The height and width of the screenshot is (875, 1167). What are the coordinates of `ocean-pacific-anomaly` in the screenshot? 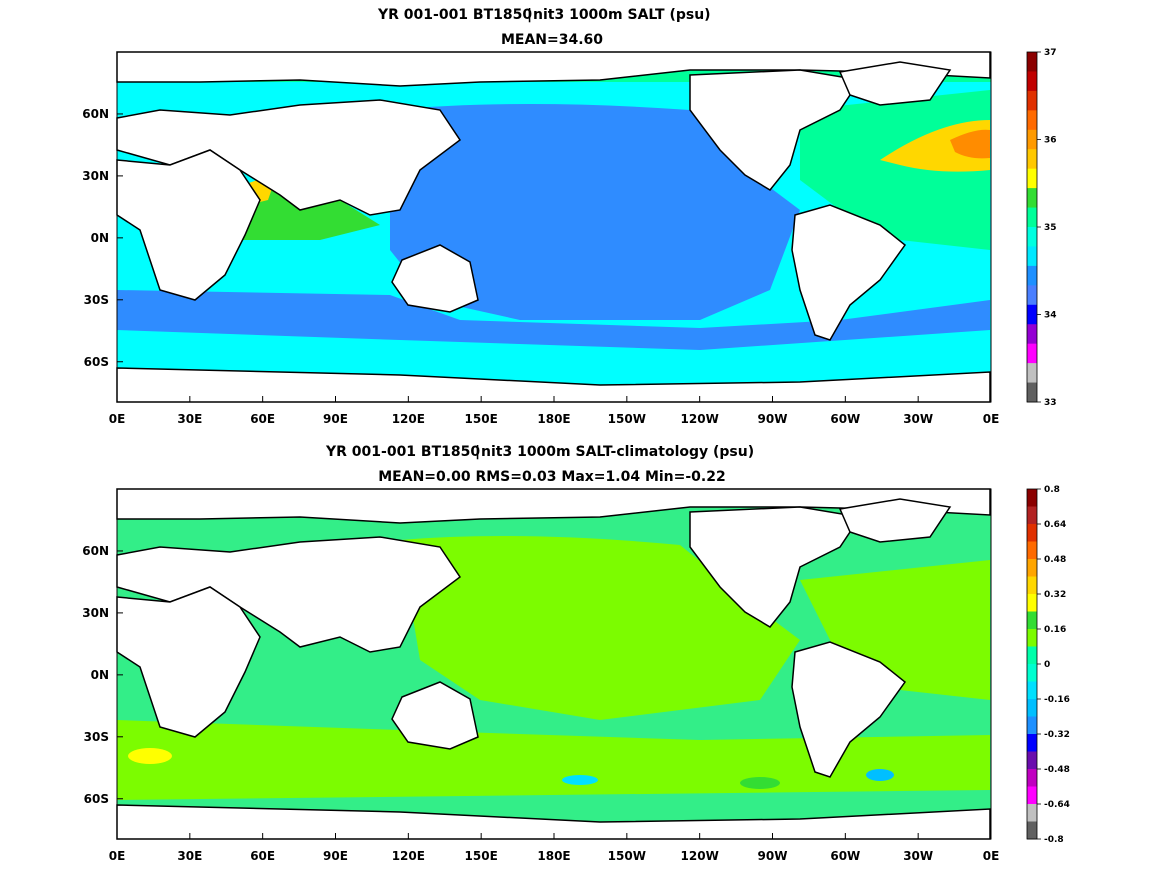 It's located at (600, 628).